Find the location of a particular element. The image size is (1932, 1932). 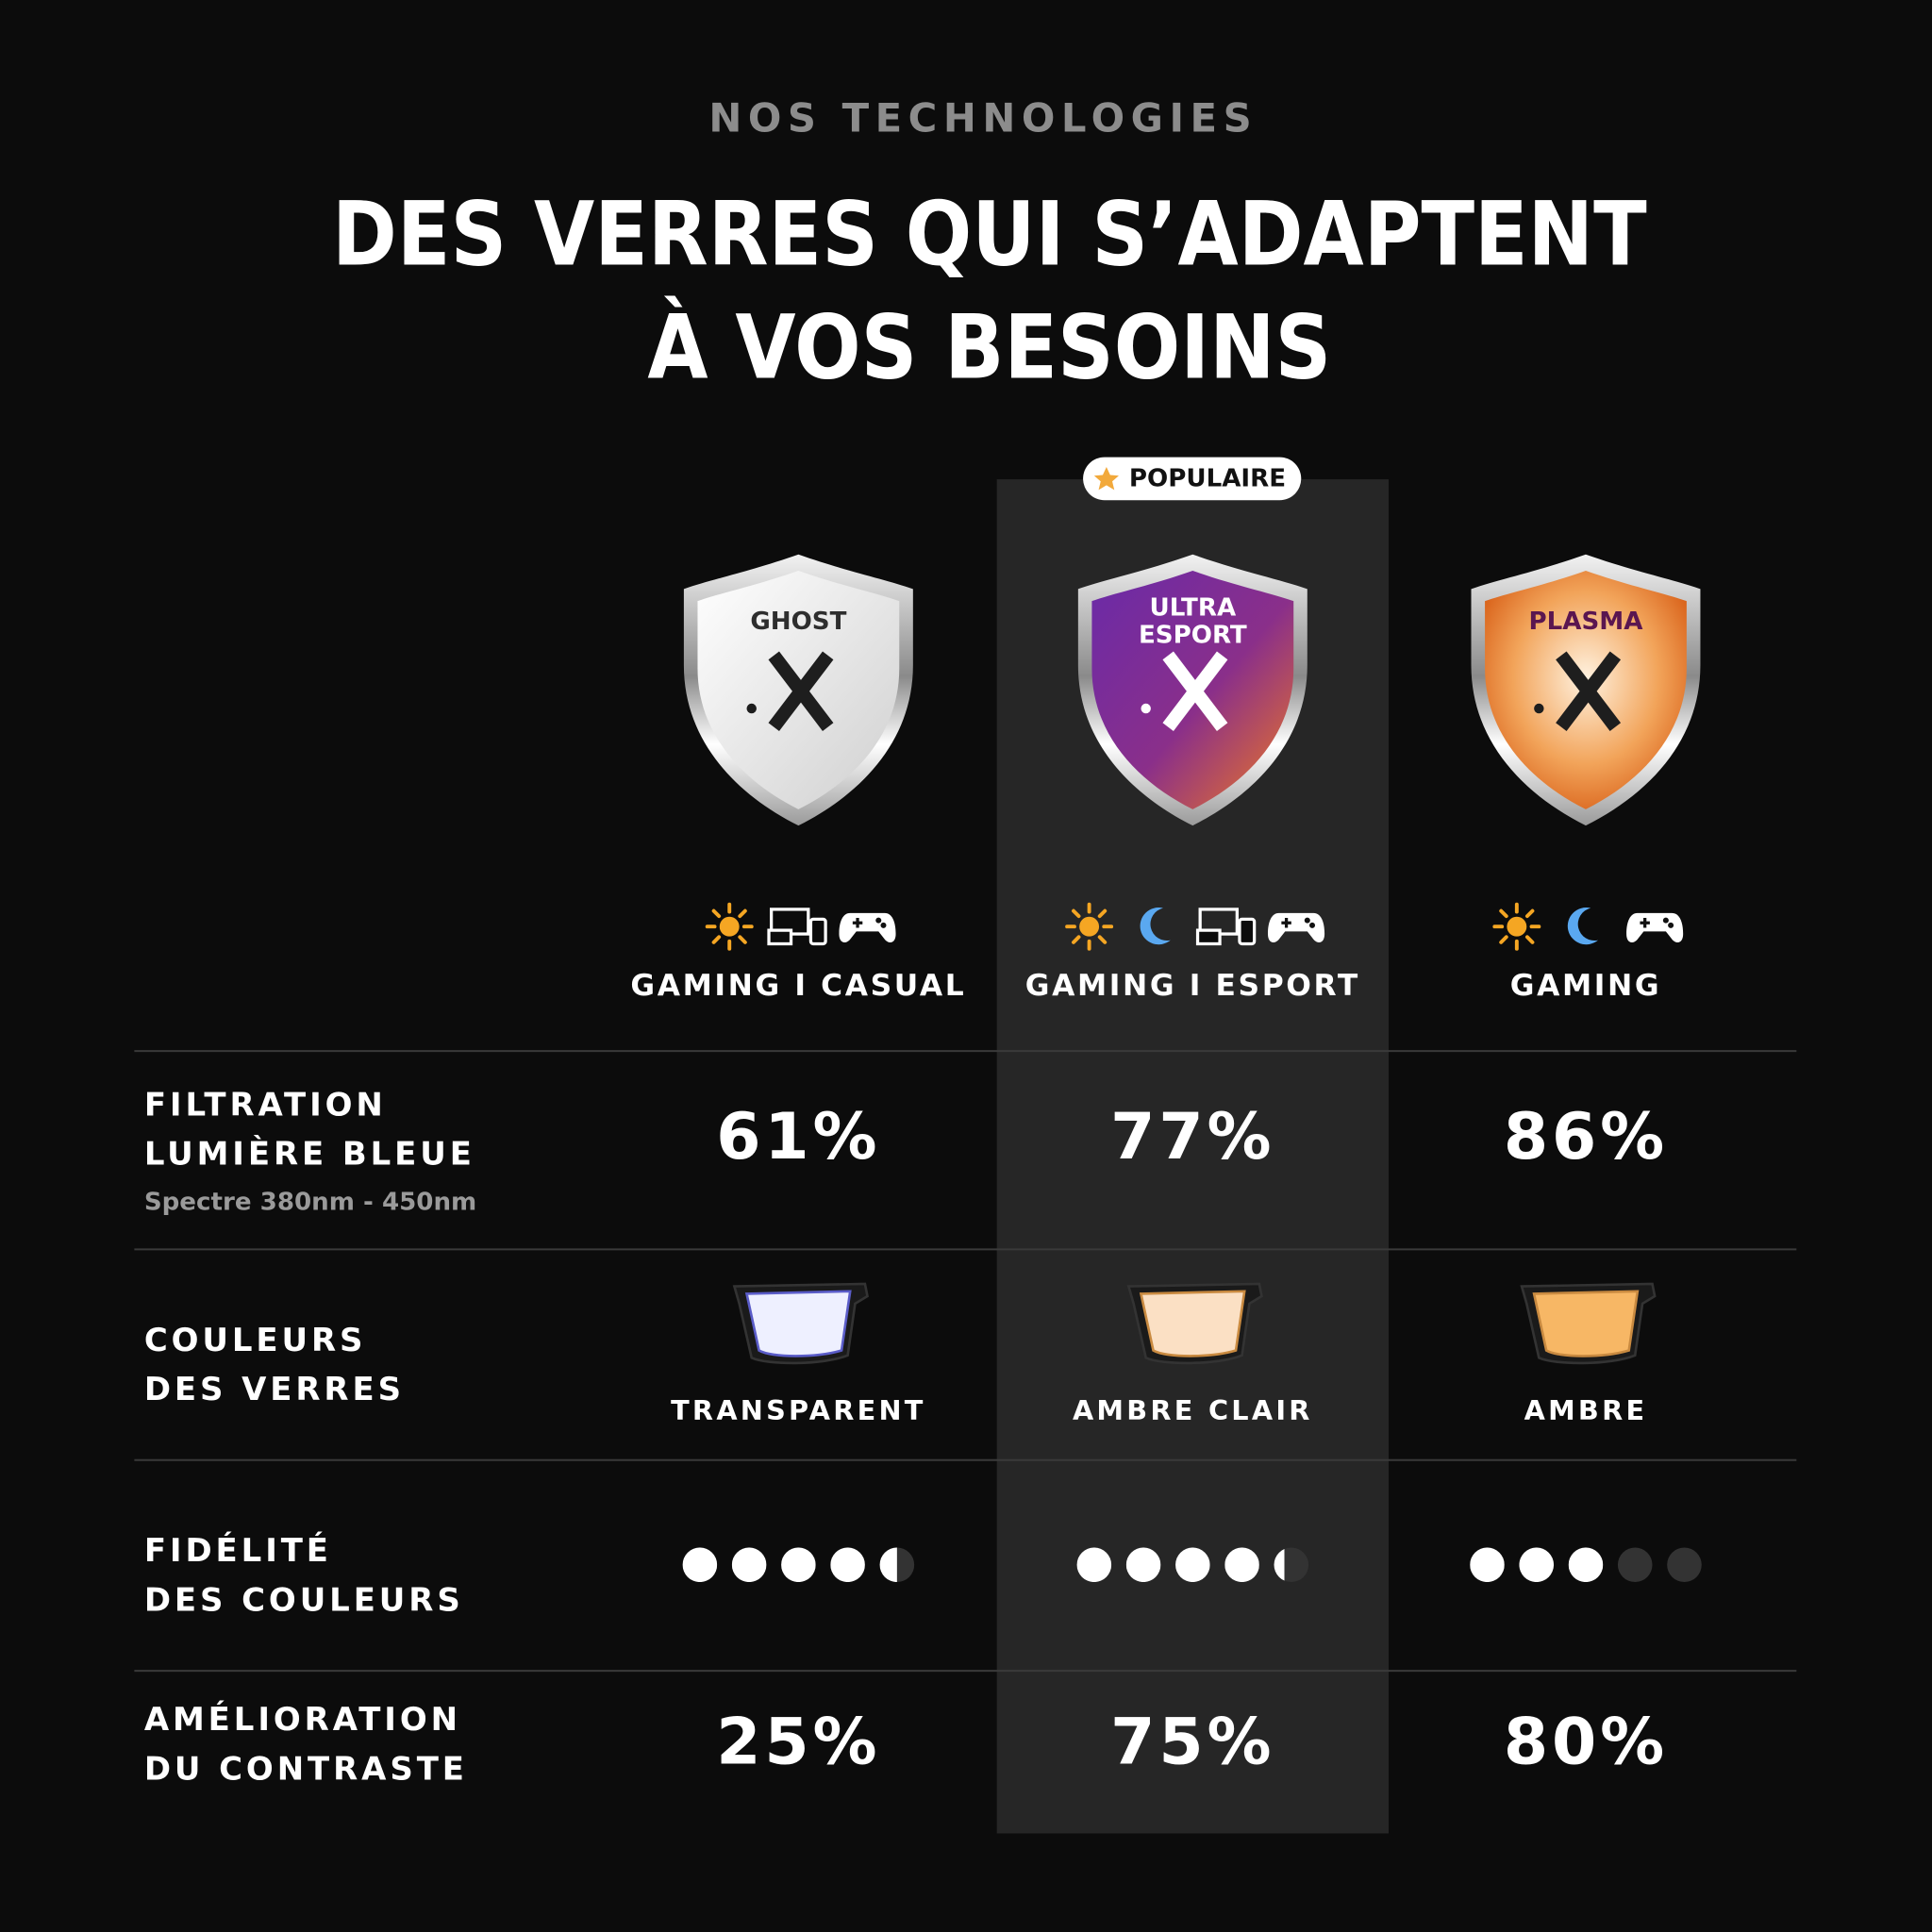

row-label: DES VERRES is located at coordinates (274, 1390).